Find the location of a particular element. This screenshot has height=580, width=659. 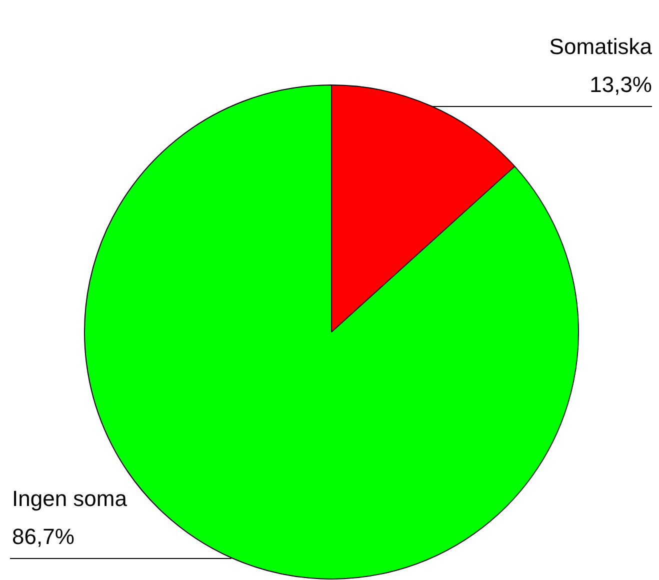

data-label: 13,3% is located at coordinates (621, 85).